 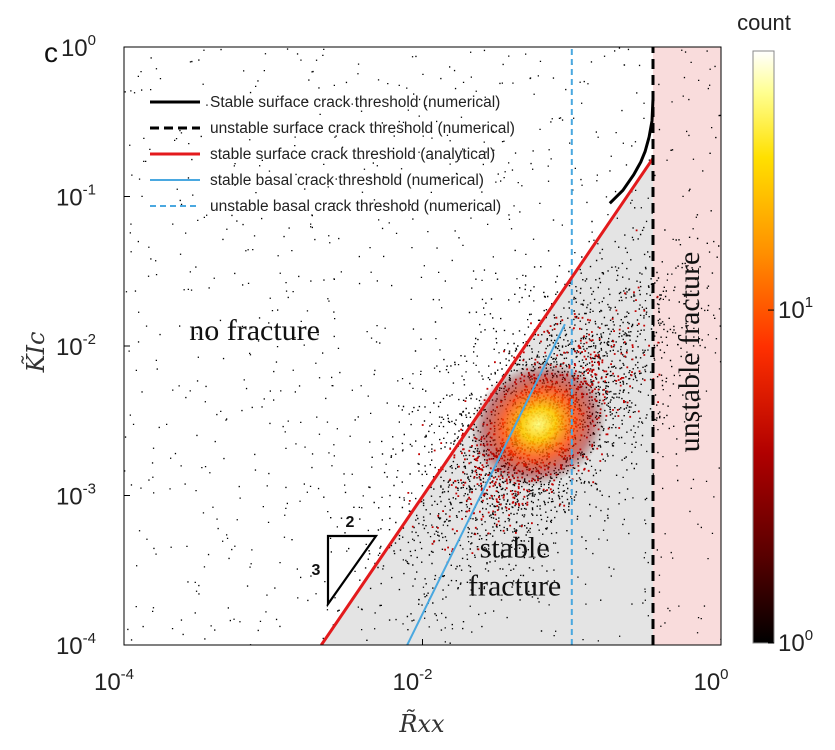 I want to click on colorbar-gradient, so click(x=763, y=347).